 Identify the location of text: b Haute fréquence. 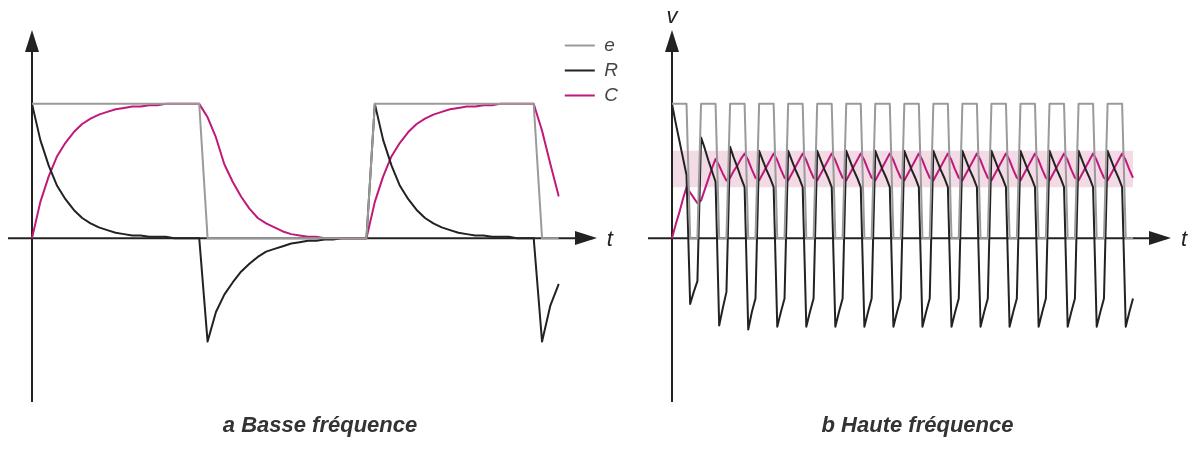
(917, 425).